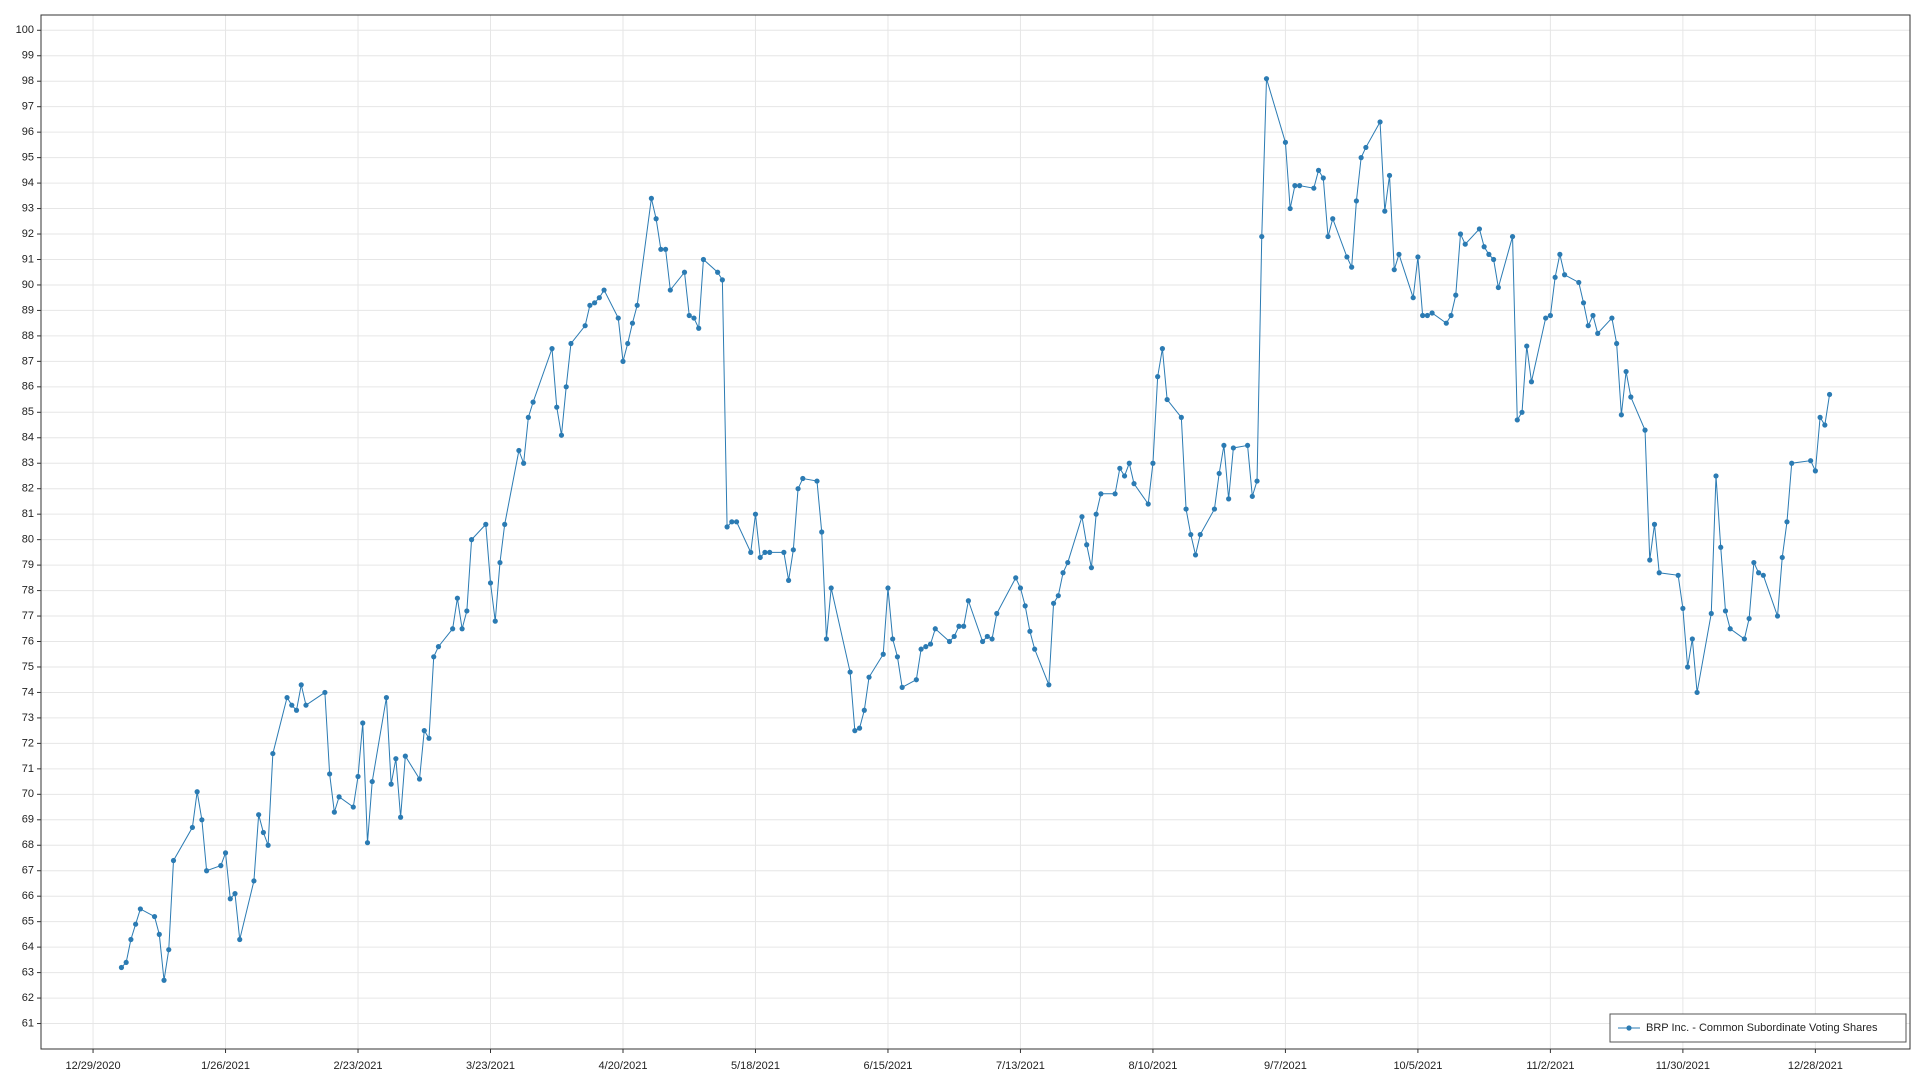 The height and width of the screenshot is (1085, 1920). Describe the element at coordinates (28, 489) in the screenshot. I see `y-tick-label: 82` at that location.